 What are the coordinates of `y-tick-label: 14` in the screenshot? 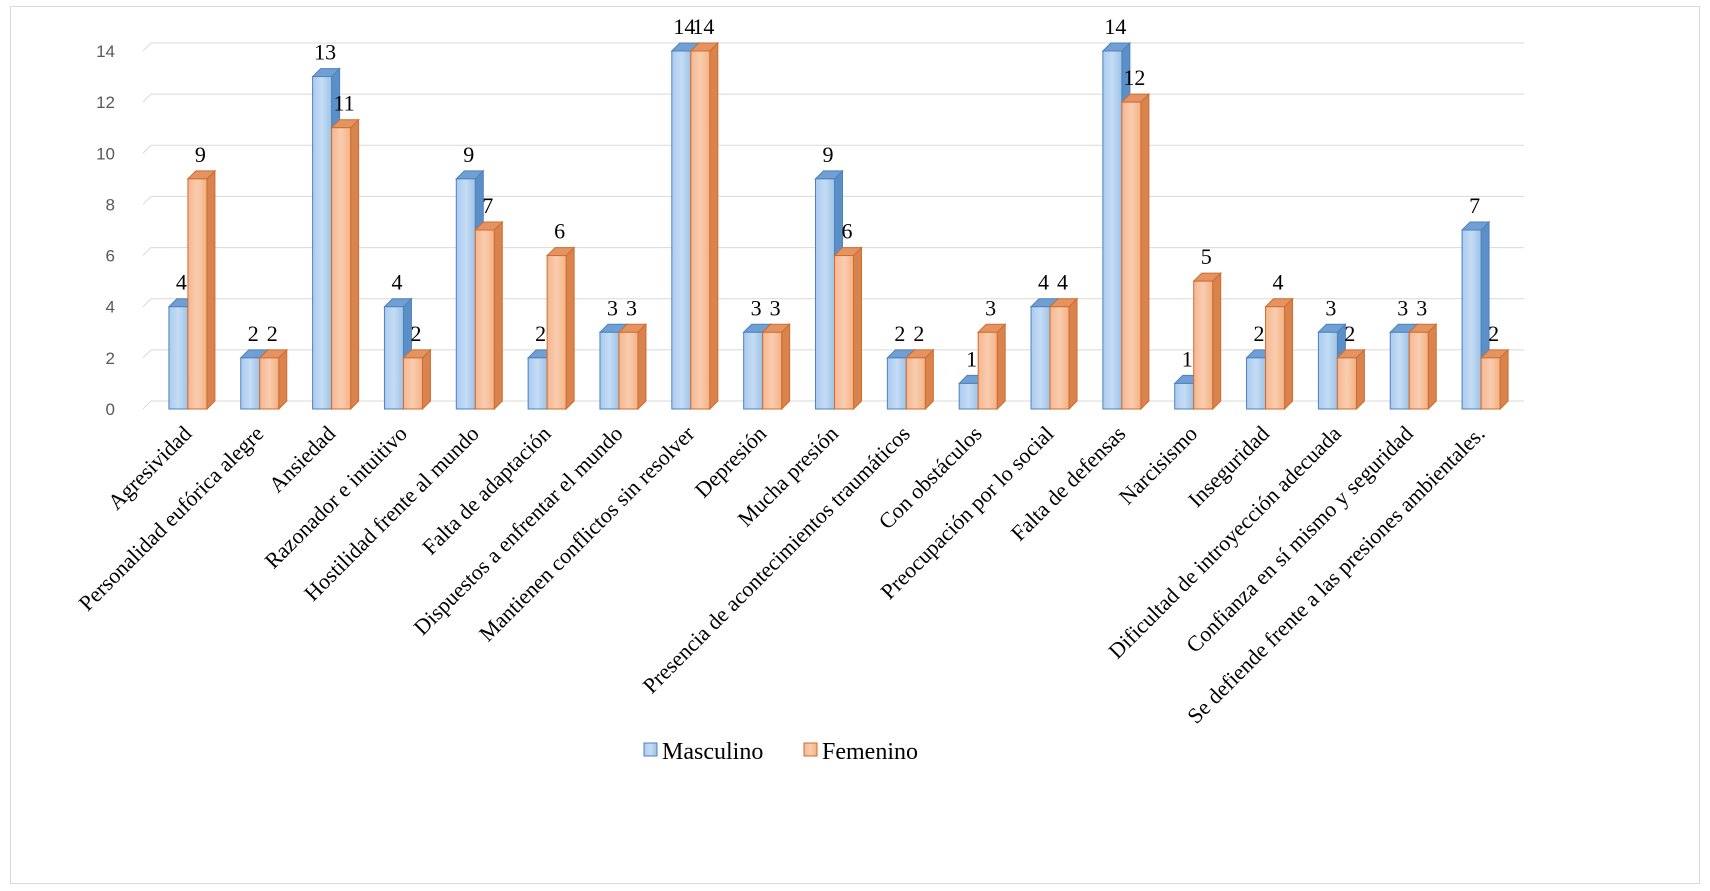 It's located at (105, 51).